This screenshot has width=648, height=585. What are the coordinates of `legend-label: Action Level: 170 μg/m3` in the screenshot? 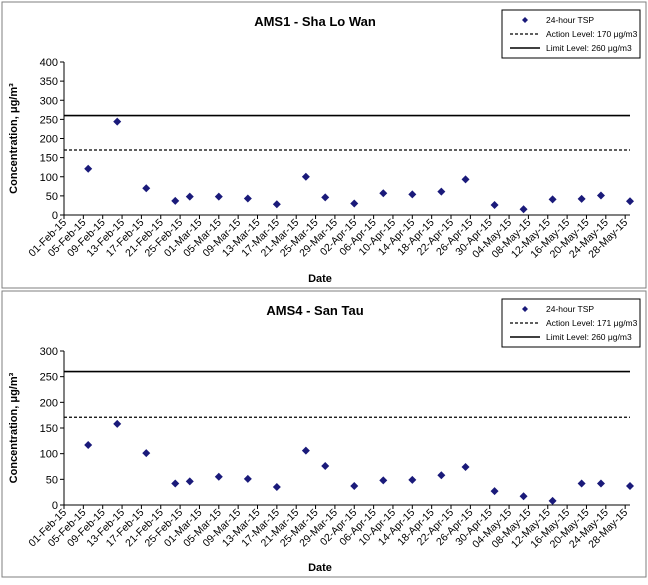 It's located at (592, 34).